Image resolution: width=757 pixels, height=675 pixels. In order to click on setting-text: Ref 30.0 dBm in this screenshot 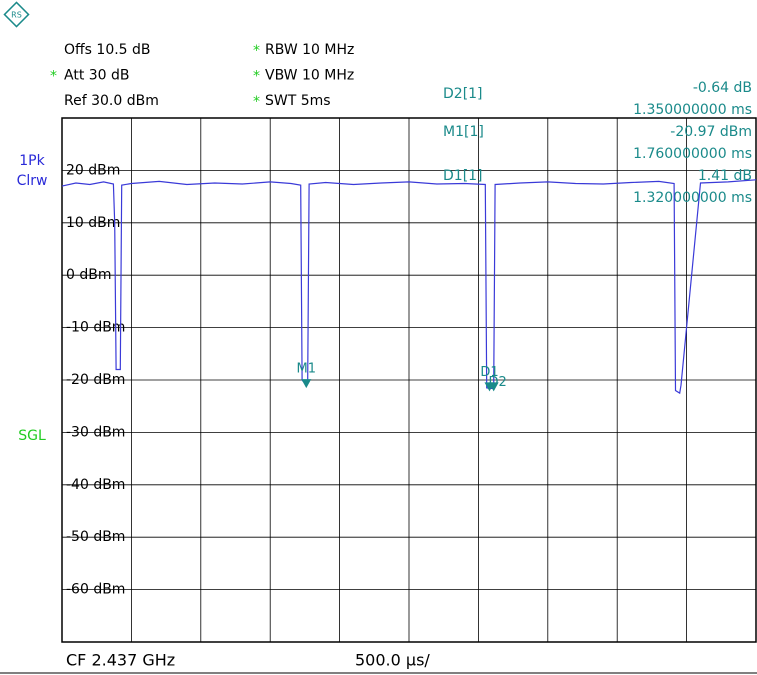, I will do `click(111, 101)`.